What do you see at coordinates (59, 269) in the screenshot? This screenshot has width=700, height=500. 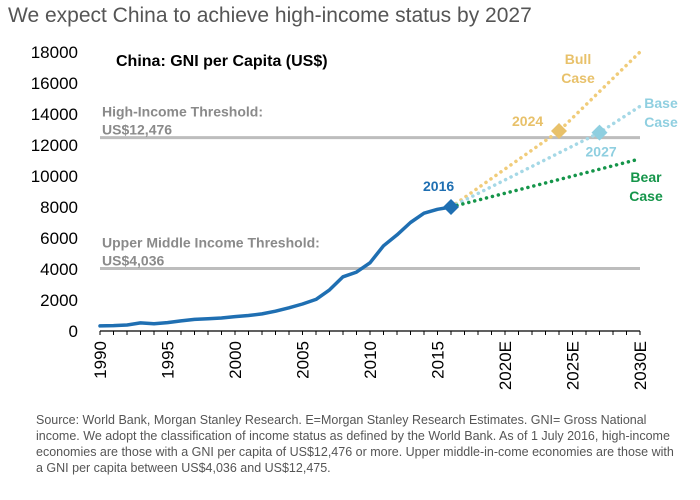 I see `y-tick-label: 4000` at bounding box center [59, 269].